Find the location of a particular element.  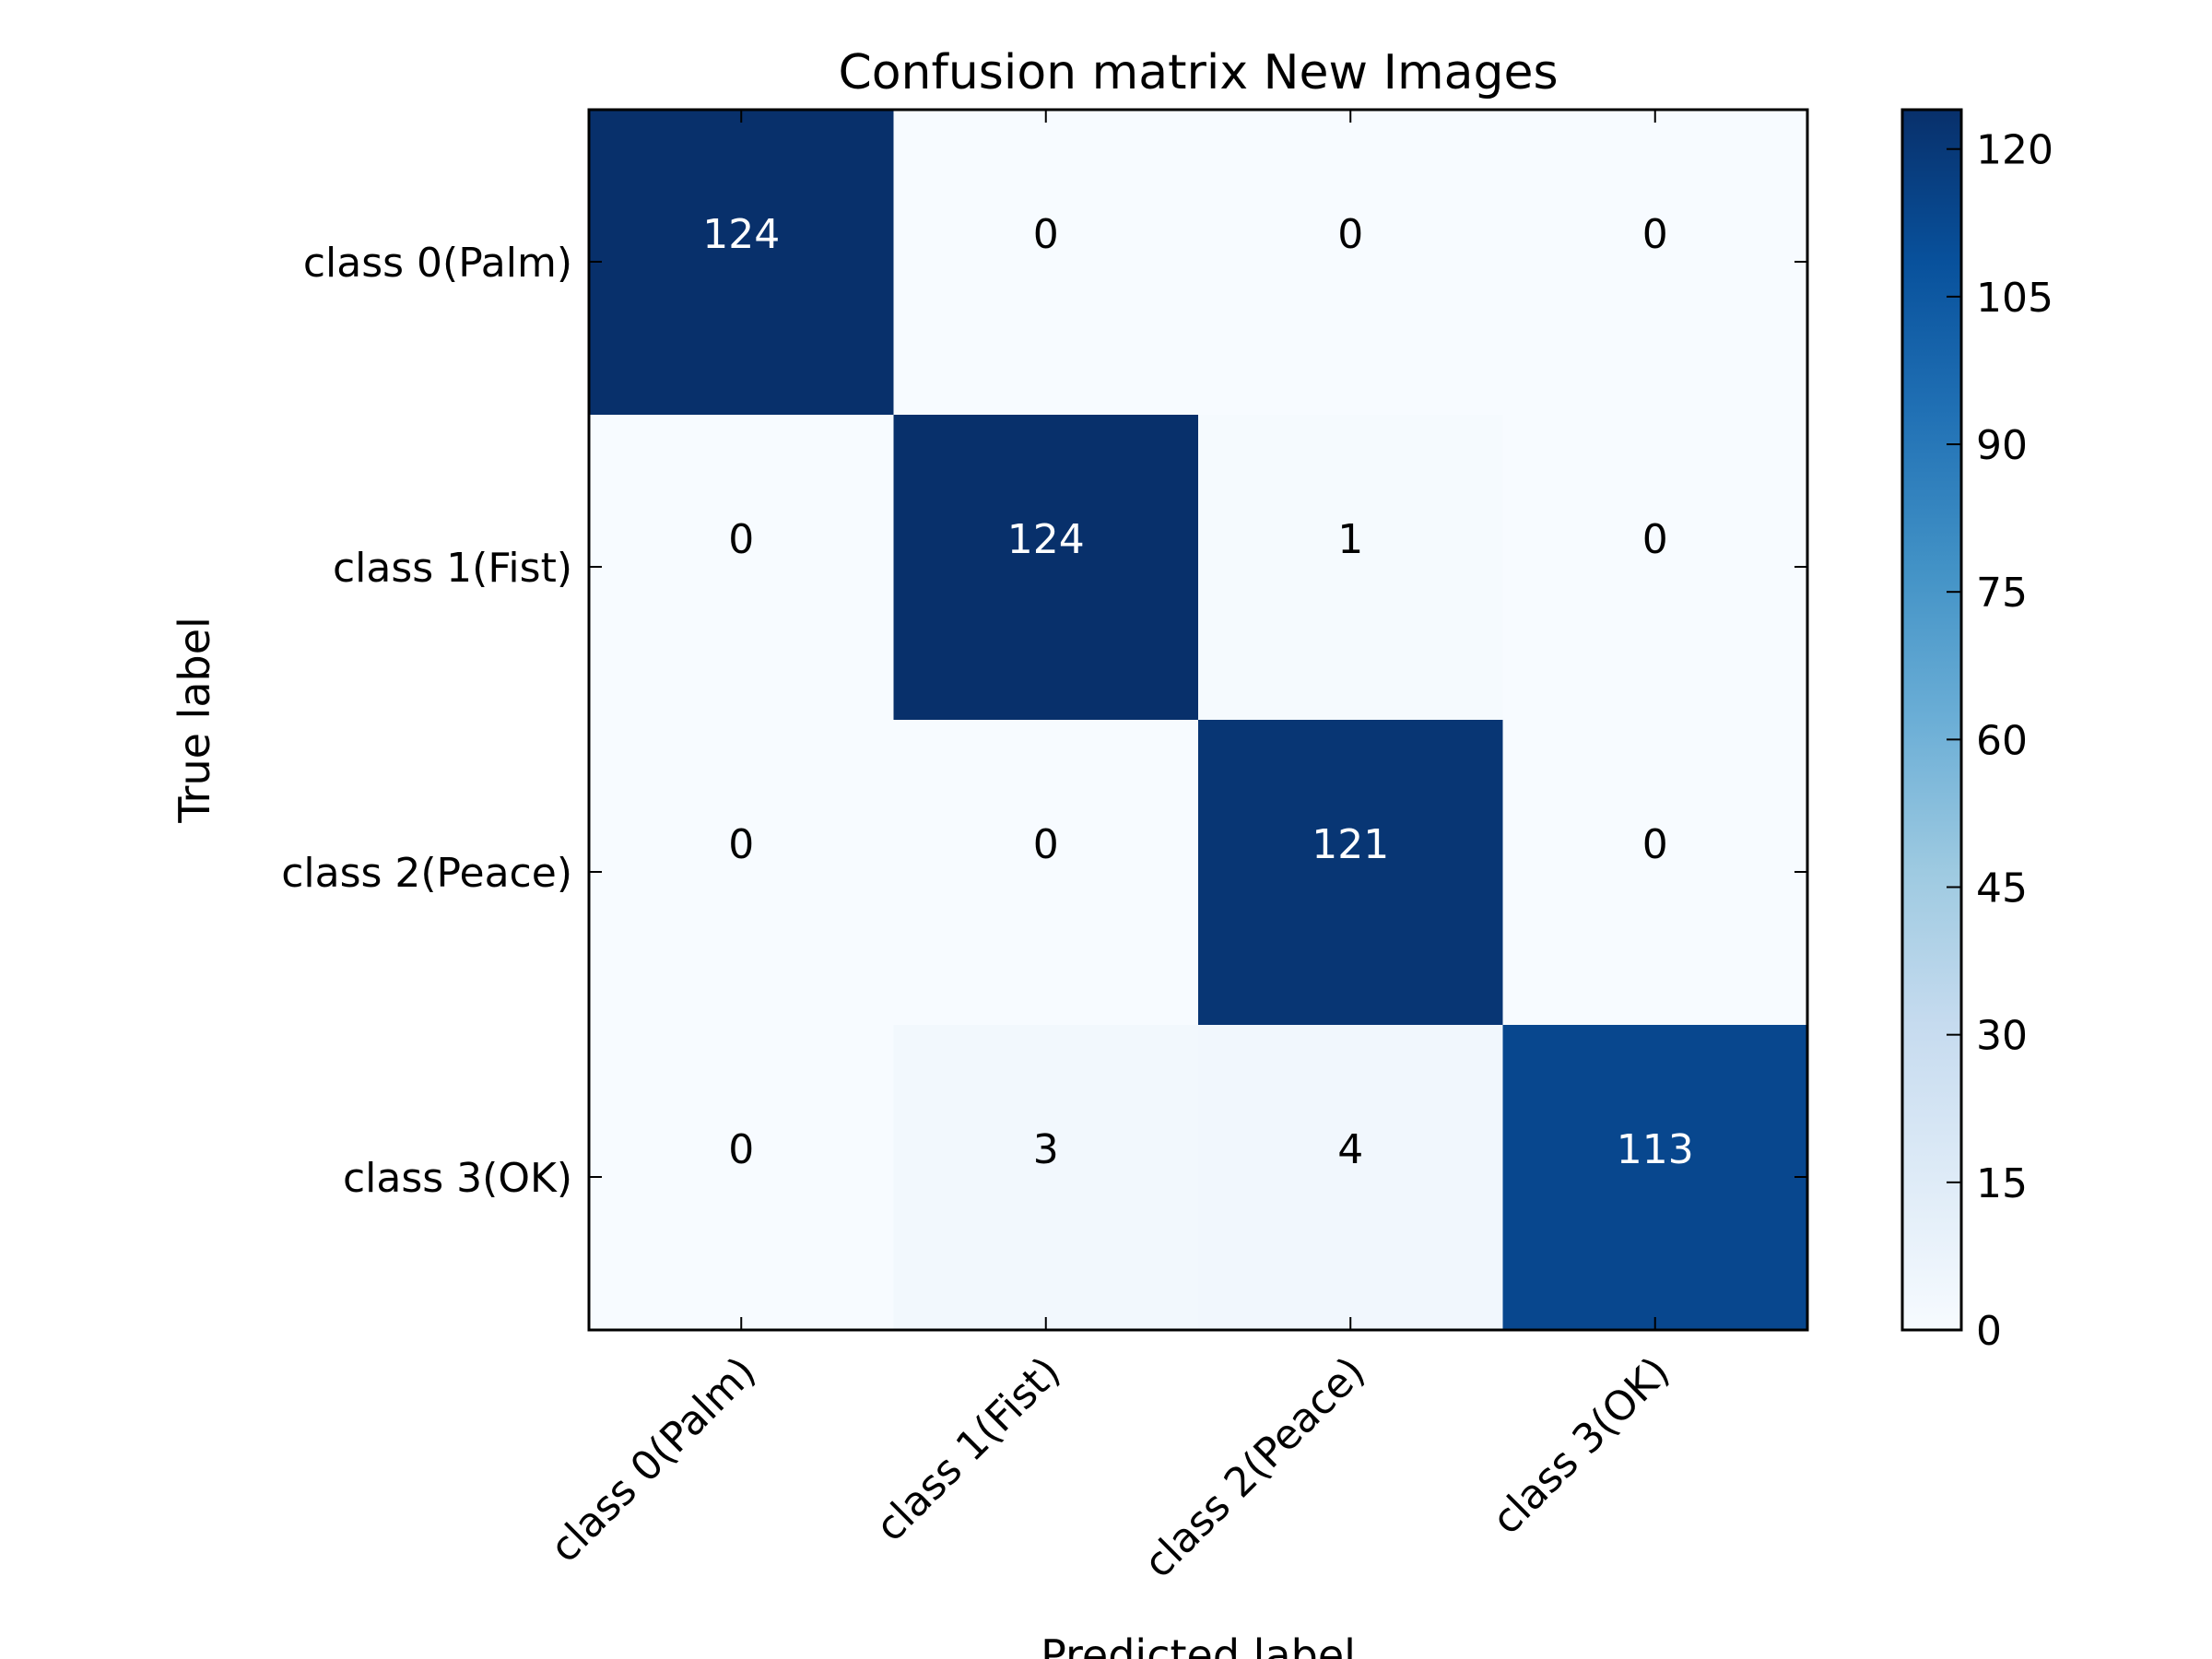

cell-value-r2-c0: 0 is located at coordinates (741, 844).